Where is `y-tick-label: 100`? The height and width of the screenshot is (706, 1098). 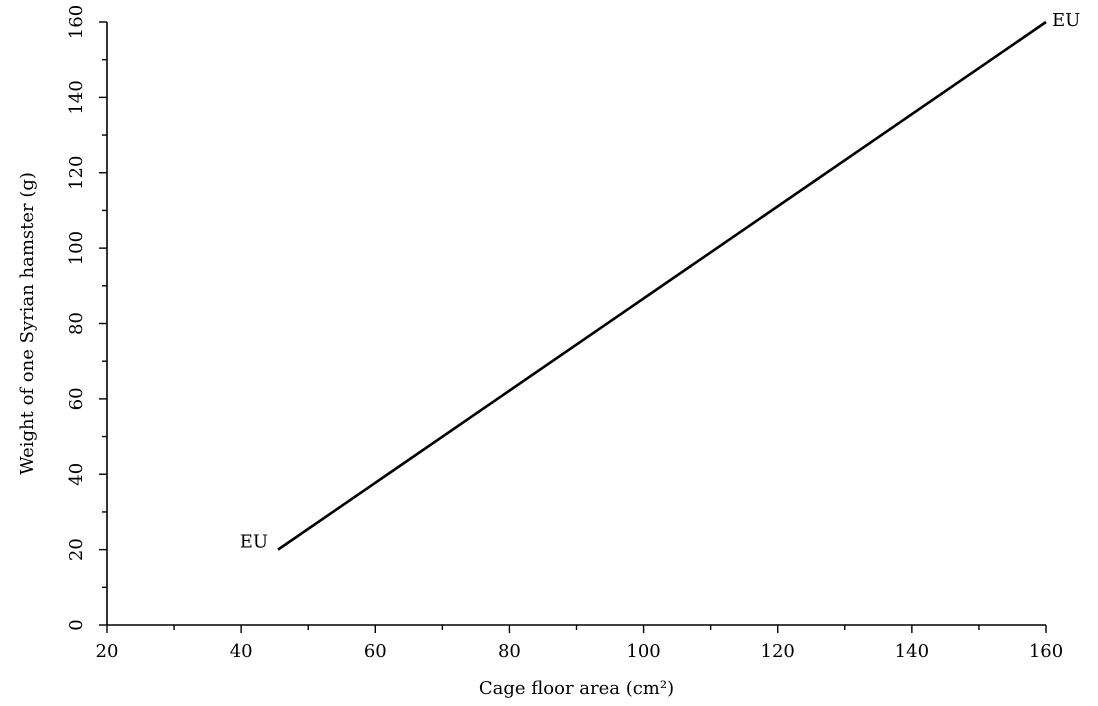
y-tick-label: 100 is located at coordinates (76, 248).